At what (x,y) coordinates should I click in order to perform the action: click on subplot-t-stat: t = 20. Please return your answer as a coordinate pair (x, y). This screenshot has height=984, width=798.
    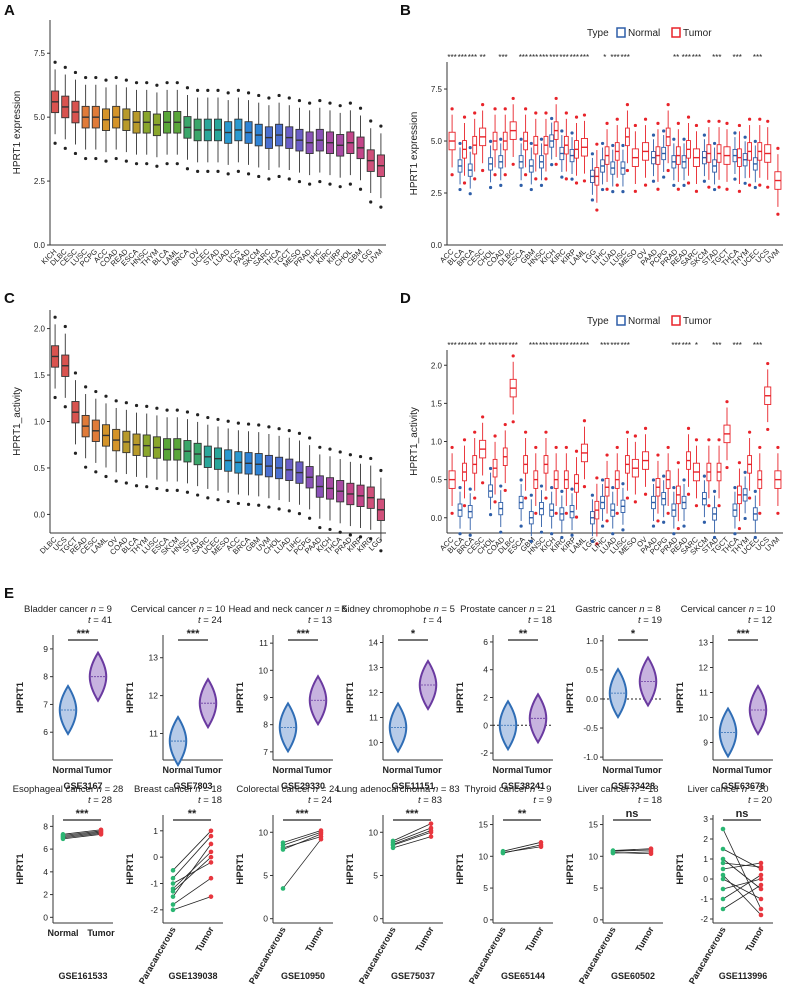
    Looking at the image, I should click on (760, 800).